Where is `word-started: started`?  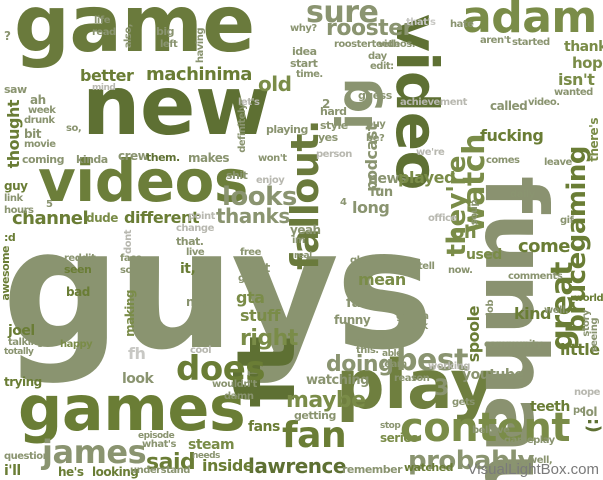
word-started: started is located at coordinates (531, 42).